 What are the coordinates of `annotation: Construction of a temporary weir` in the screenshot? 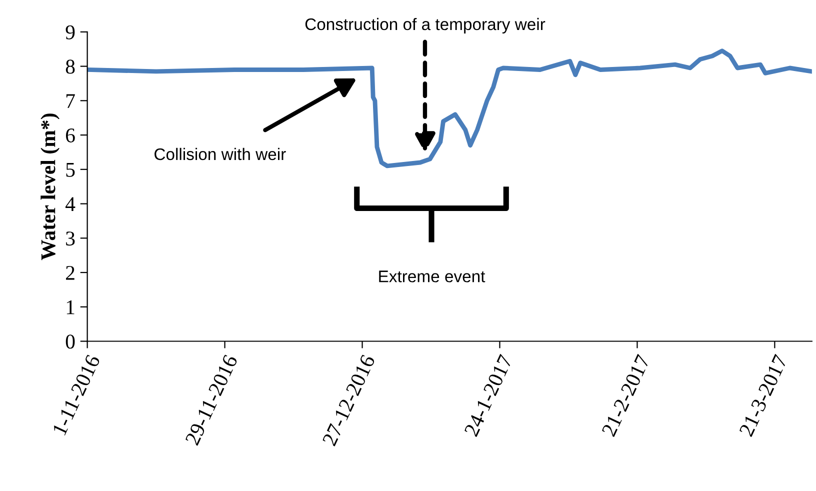 It's located at (425, 26).